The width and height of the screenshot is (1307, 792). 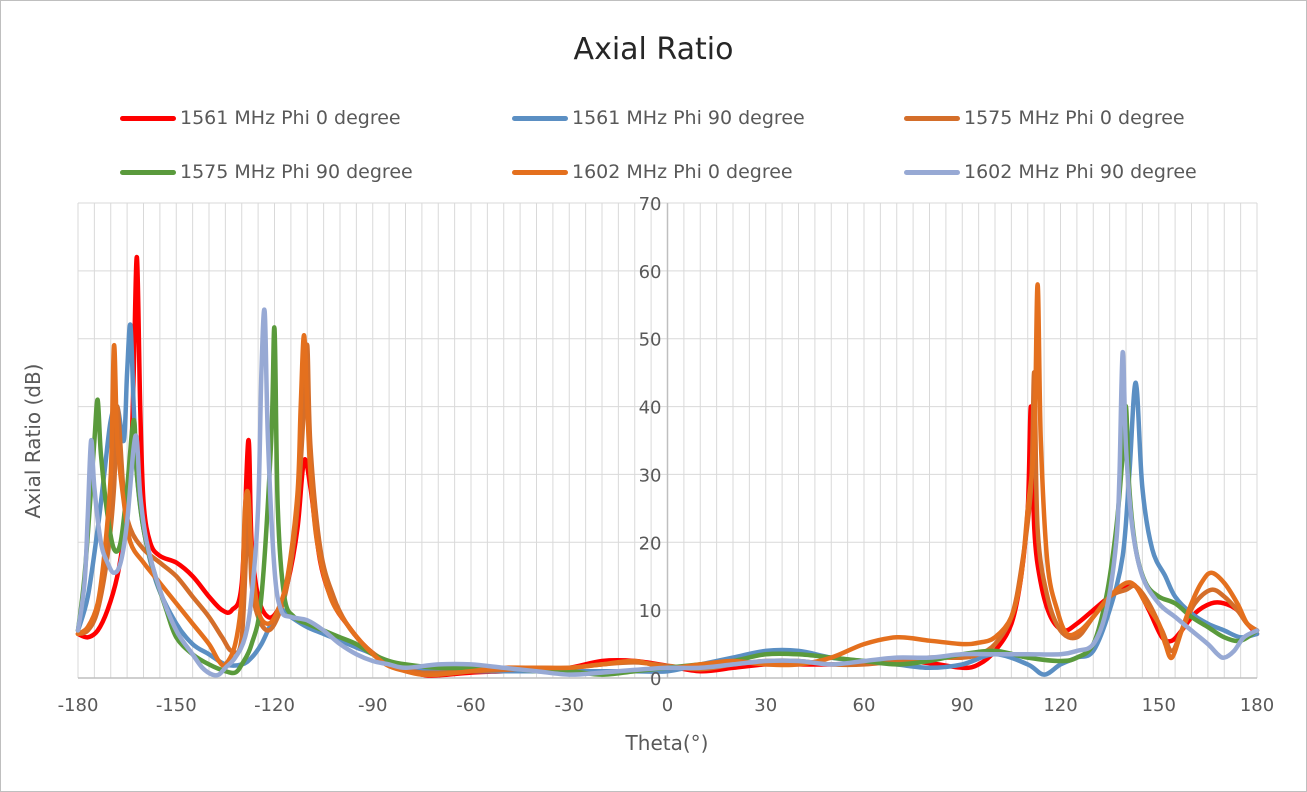 I want to click on x-tick-label: 60, so click(x=864, y=705).